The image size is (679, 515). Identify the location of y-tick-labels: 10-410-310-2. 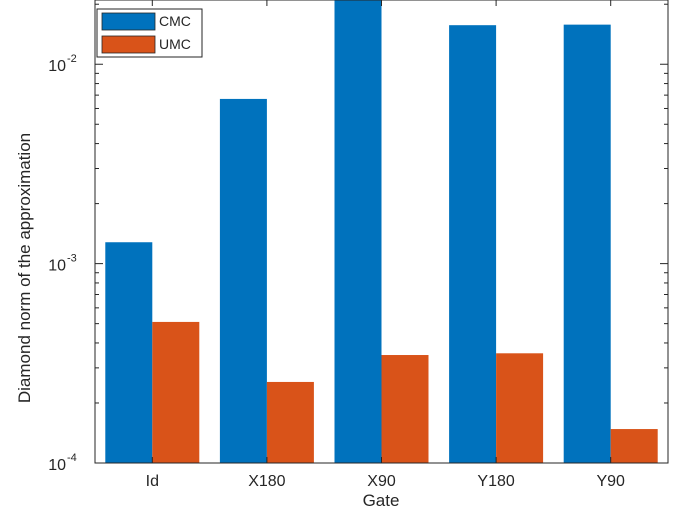
(62, 263).